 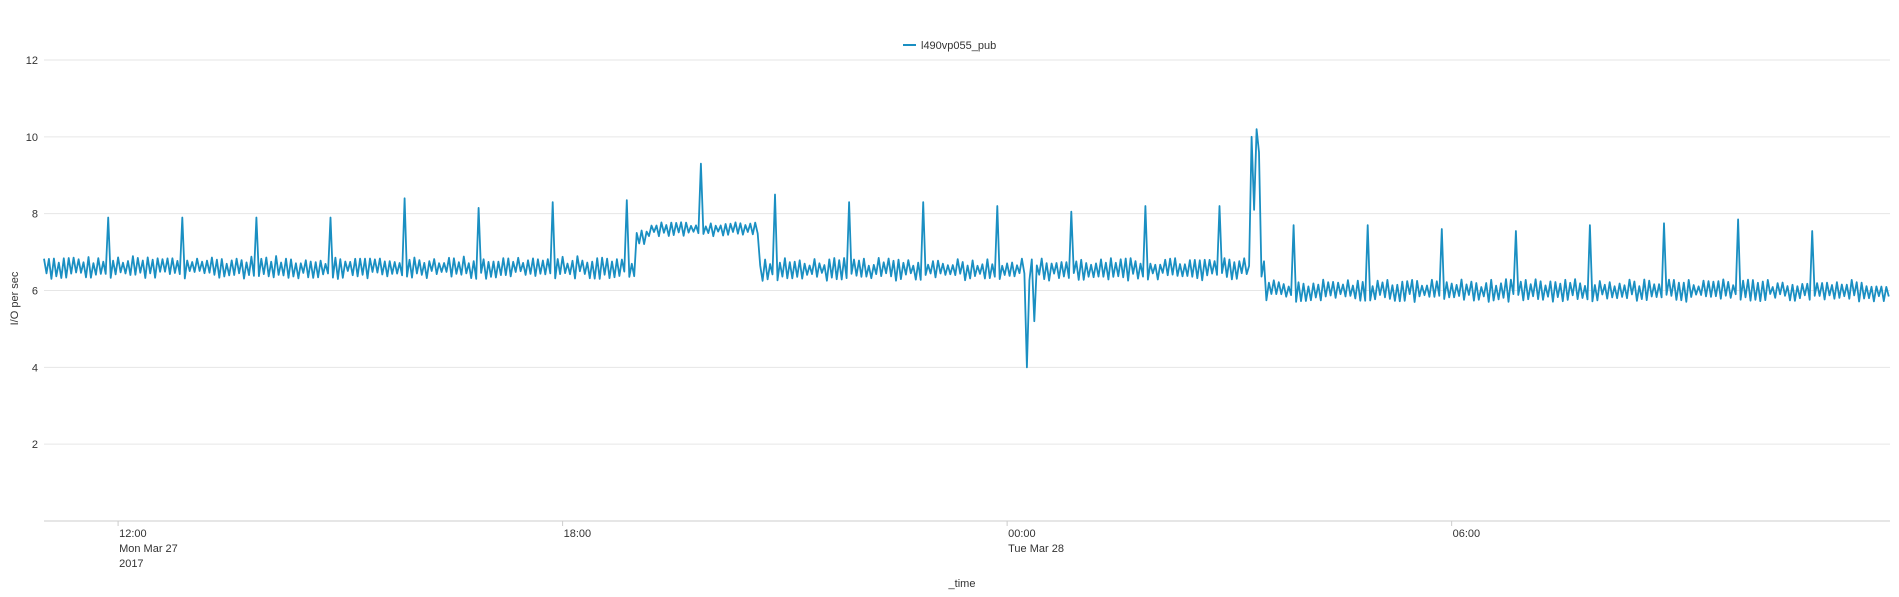 I want to click on legend-label: l490vp055_pub, so click(x=958, y=46).